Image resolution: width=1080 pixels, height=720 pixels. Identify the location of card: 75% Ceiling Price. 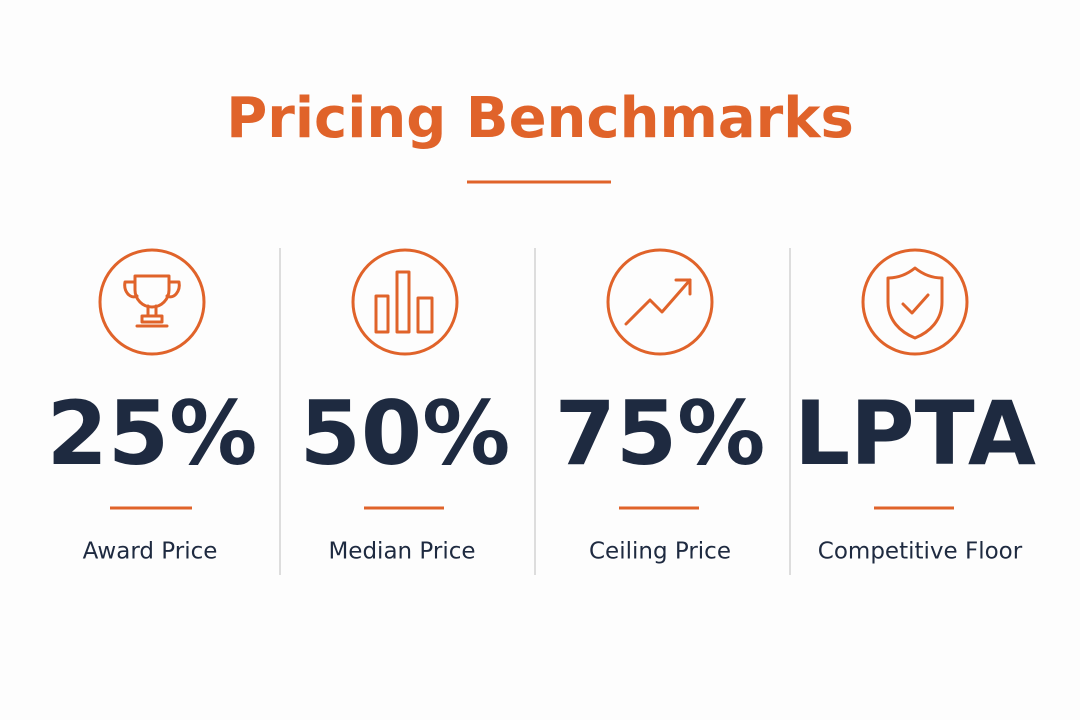
(660, 406).